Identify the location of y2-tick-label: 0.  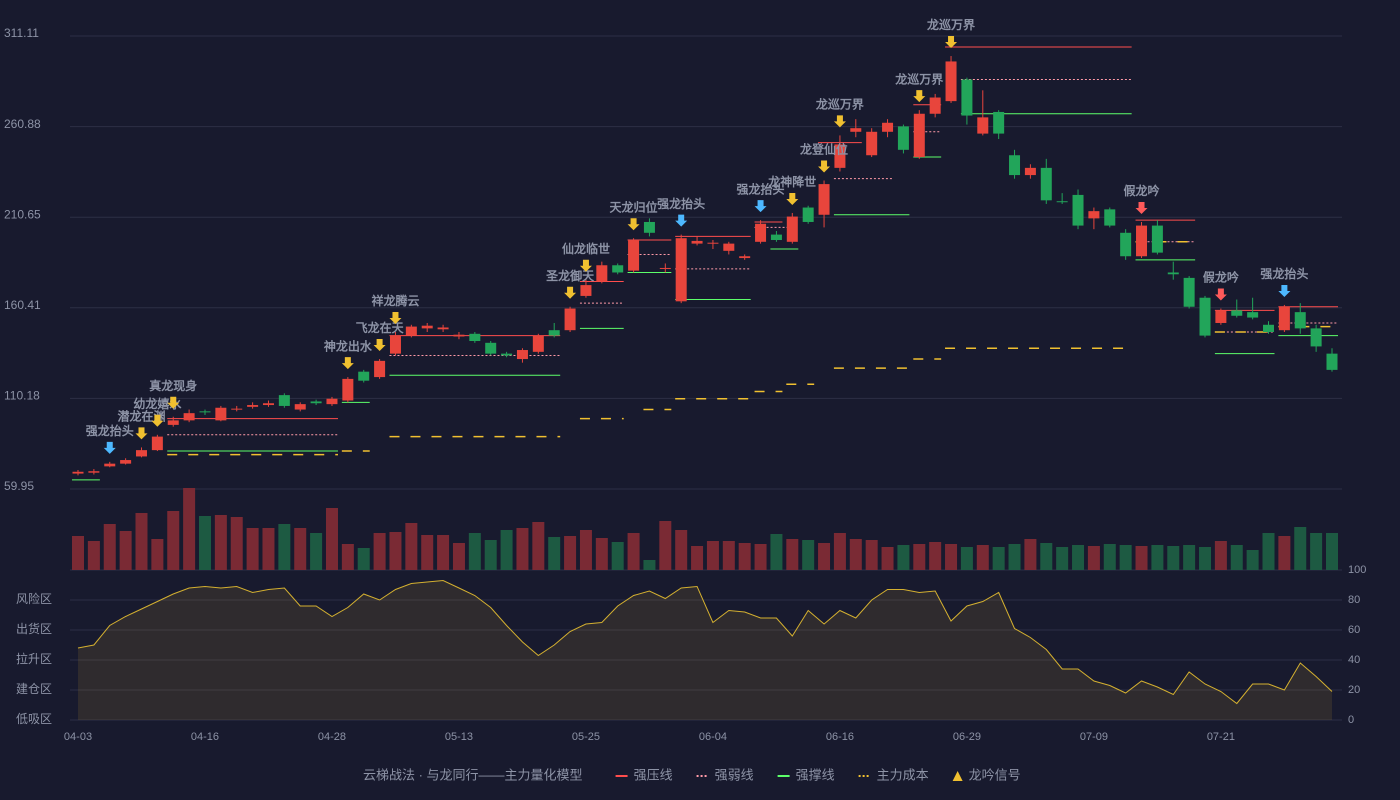
(1351, 720).